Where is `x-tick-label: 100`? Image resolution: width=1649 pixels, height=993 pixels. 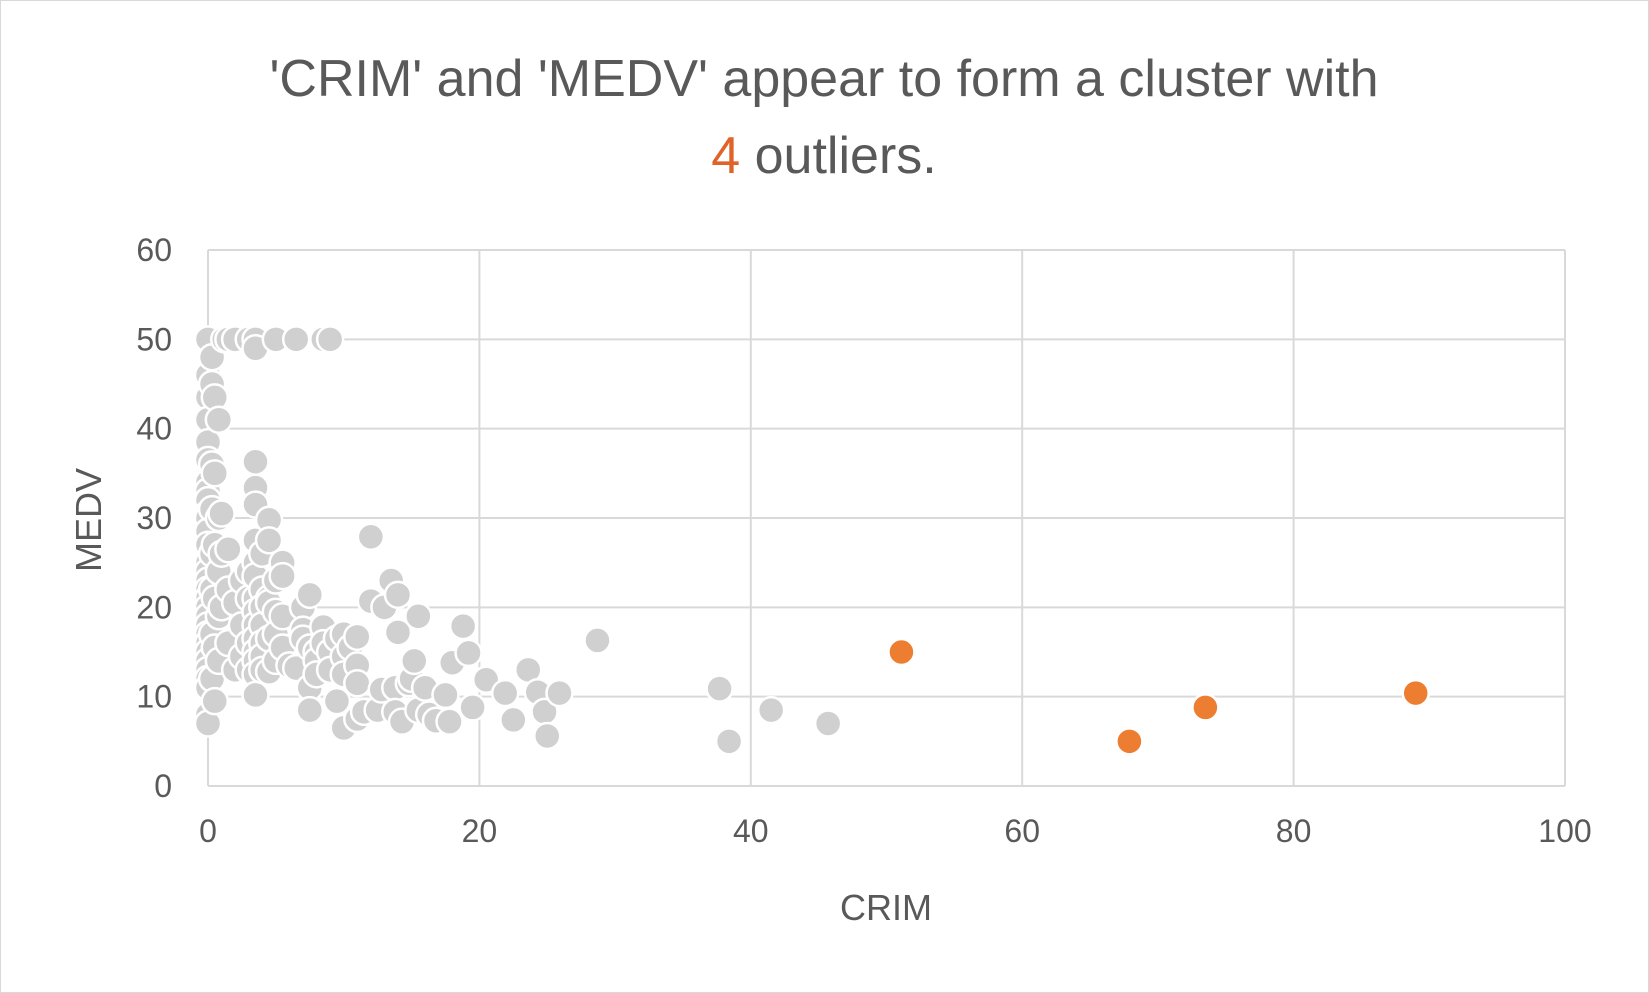
x-tick-label: 100 is located at coordinates (1564, 831).